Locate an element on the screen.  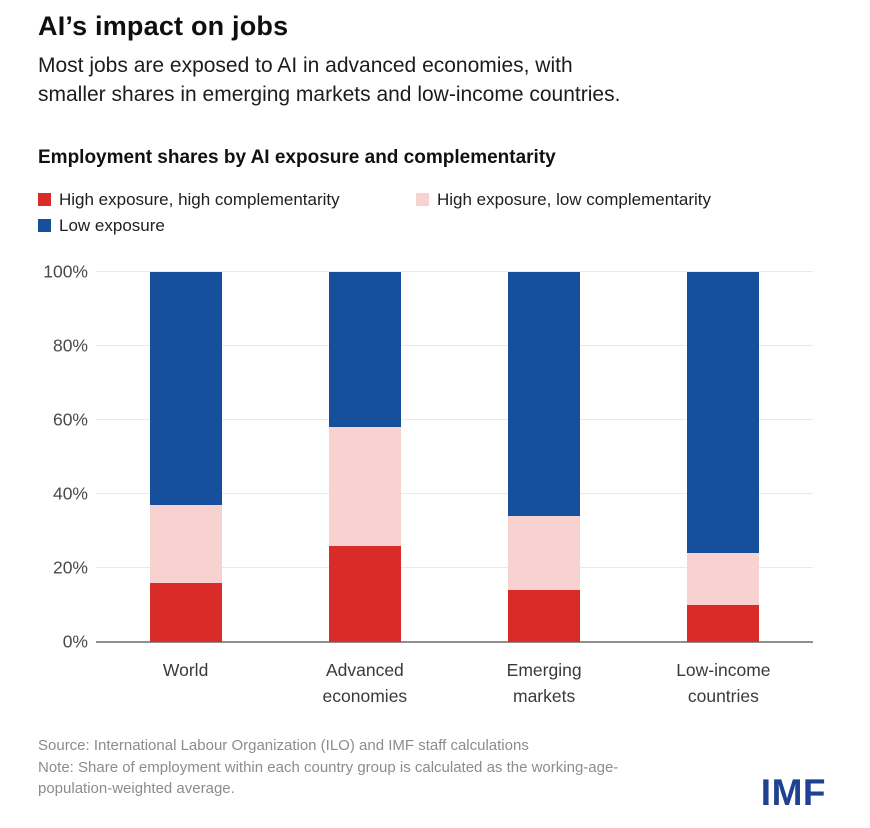
legend-item: High exposure, high complementarity is located at coordinates (227, 199).